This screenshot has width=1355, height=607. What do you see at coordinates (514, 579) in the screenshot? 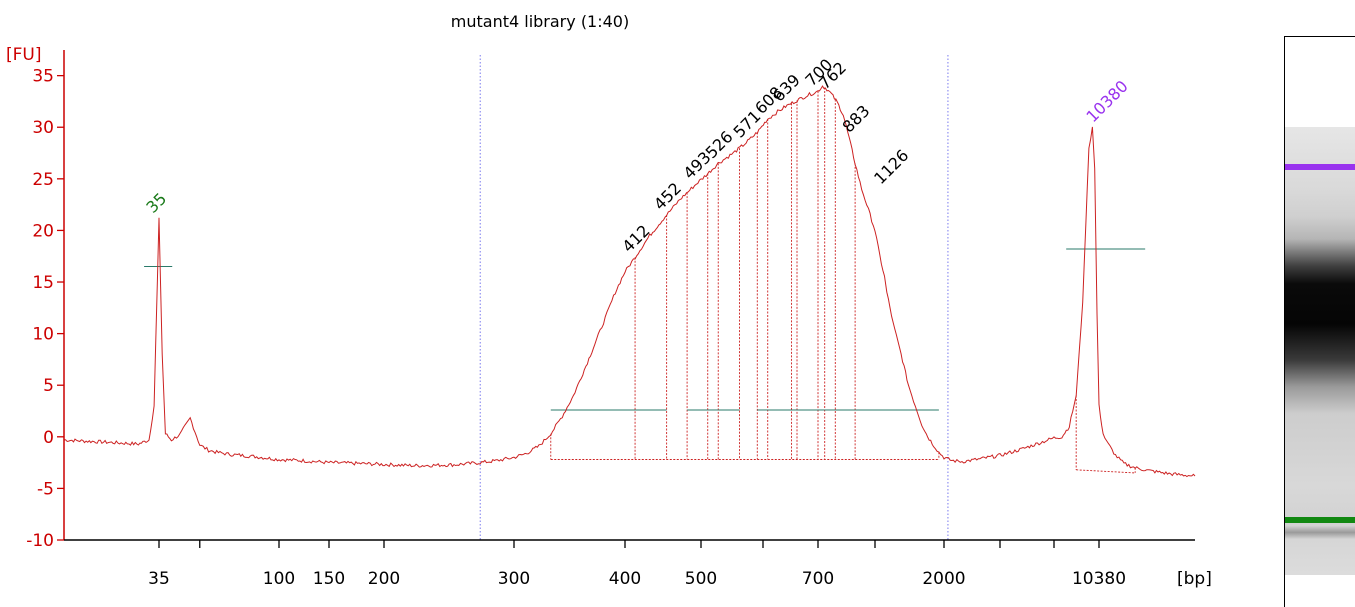
I see `x-tick-label: 300` at bounding box center [514, 579].